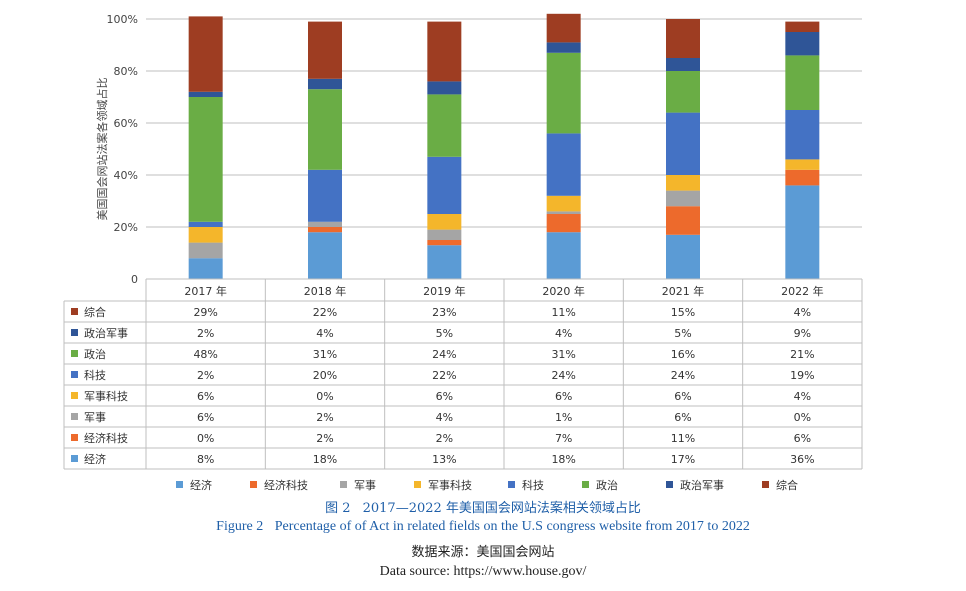 The width and height of the screenshot is (966, 591). Describe the element at coordinates (444, 291) in the screenshot. I see `x-category-label: 2019 年` at that location.